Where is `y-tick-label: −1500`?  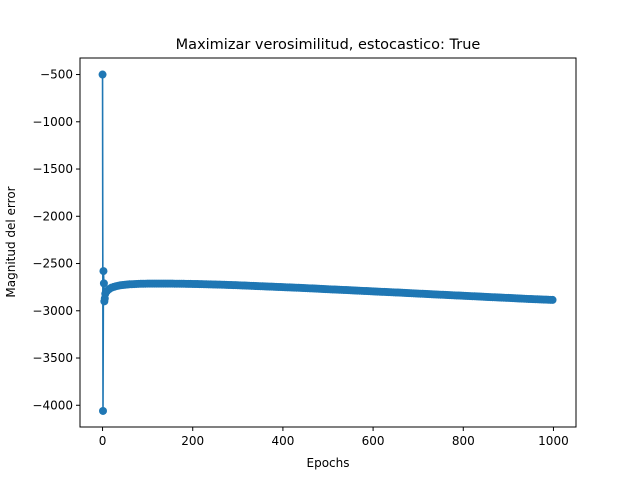
y-tick-label: −1500 is located at coordinates (52, 169).